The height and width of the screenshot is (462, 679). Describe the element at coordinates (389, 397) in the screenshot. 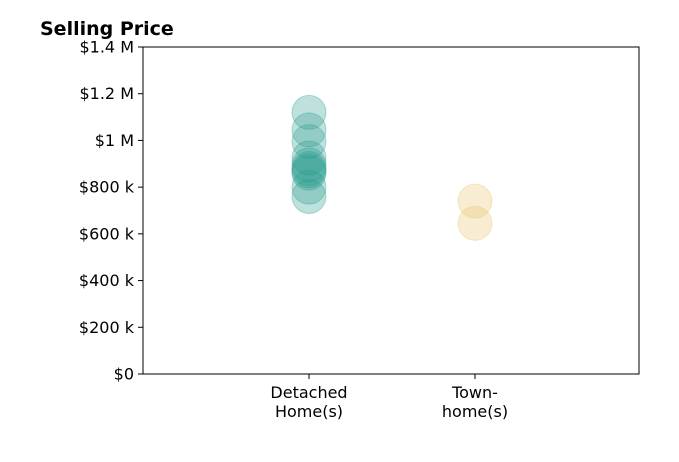

I see `x-axis: Detached Home(s) Town-home(s)` at that location.